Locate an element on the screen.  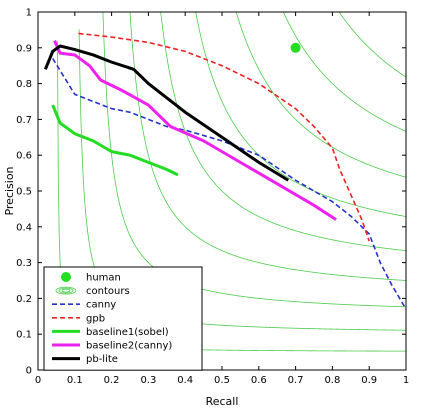
y-tick-label: 1 is located at coordinates (29, 13).